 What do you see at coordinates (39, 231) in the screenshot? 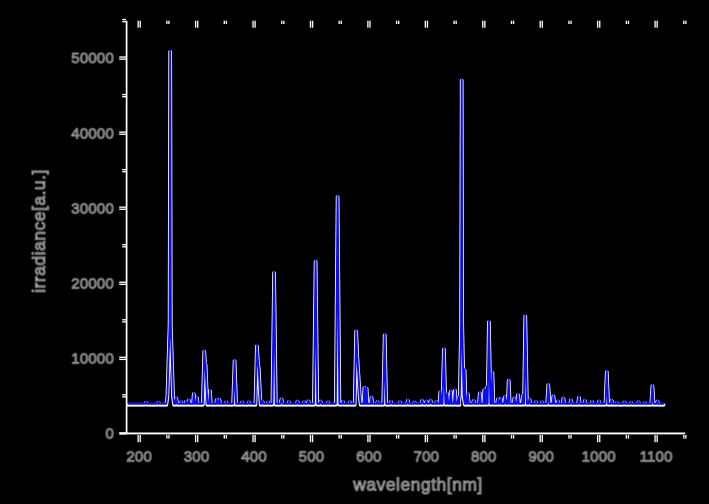
I see `svg-text: irradiance[a.u.]` at bounding box center [39, 231].